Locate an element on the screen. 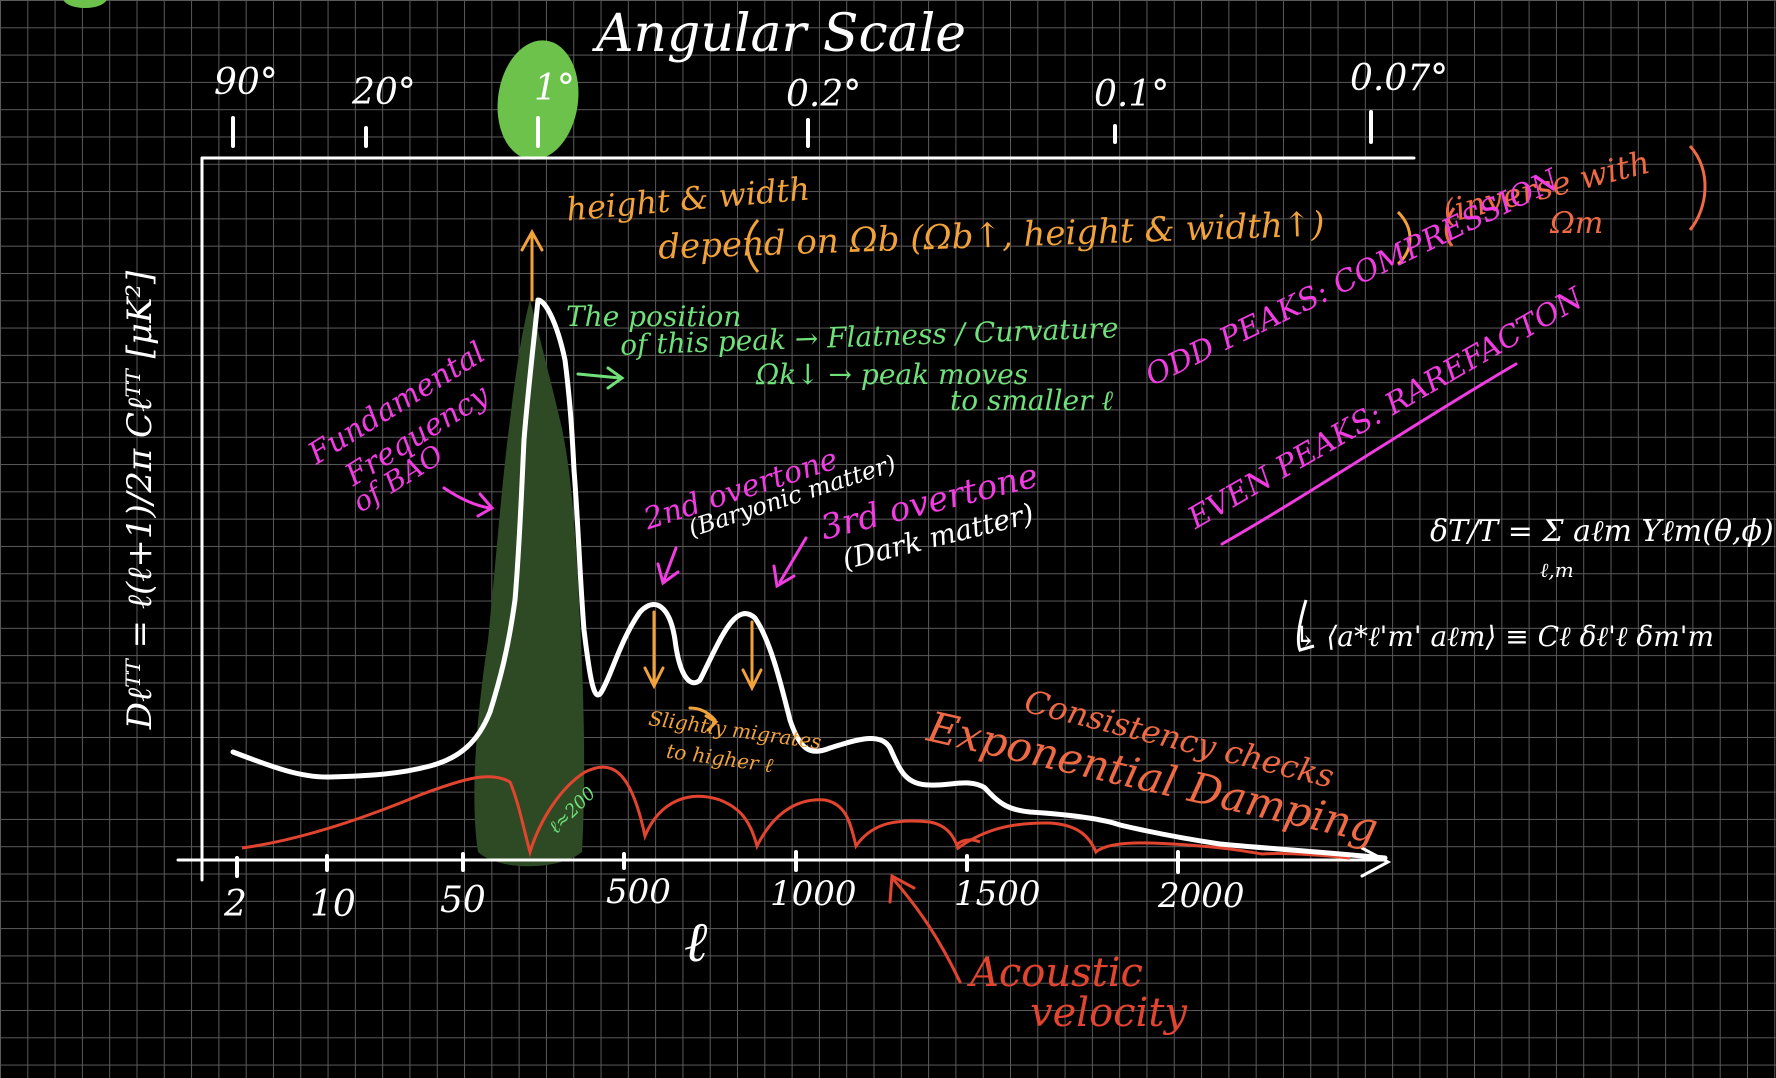 This screenshot has height=1078, width=1776. x-axis-label: ℓ is located at coordinates (696, 942).